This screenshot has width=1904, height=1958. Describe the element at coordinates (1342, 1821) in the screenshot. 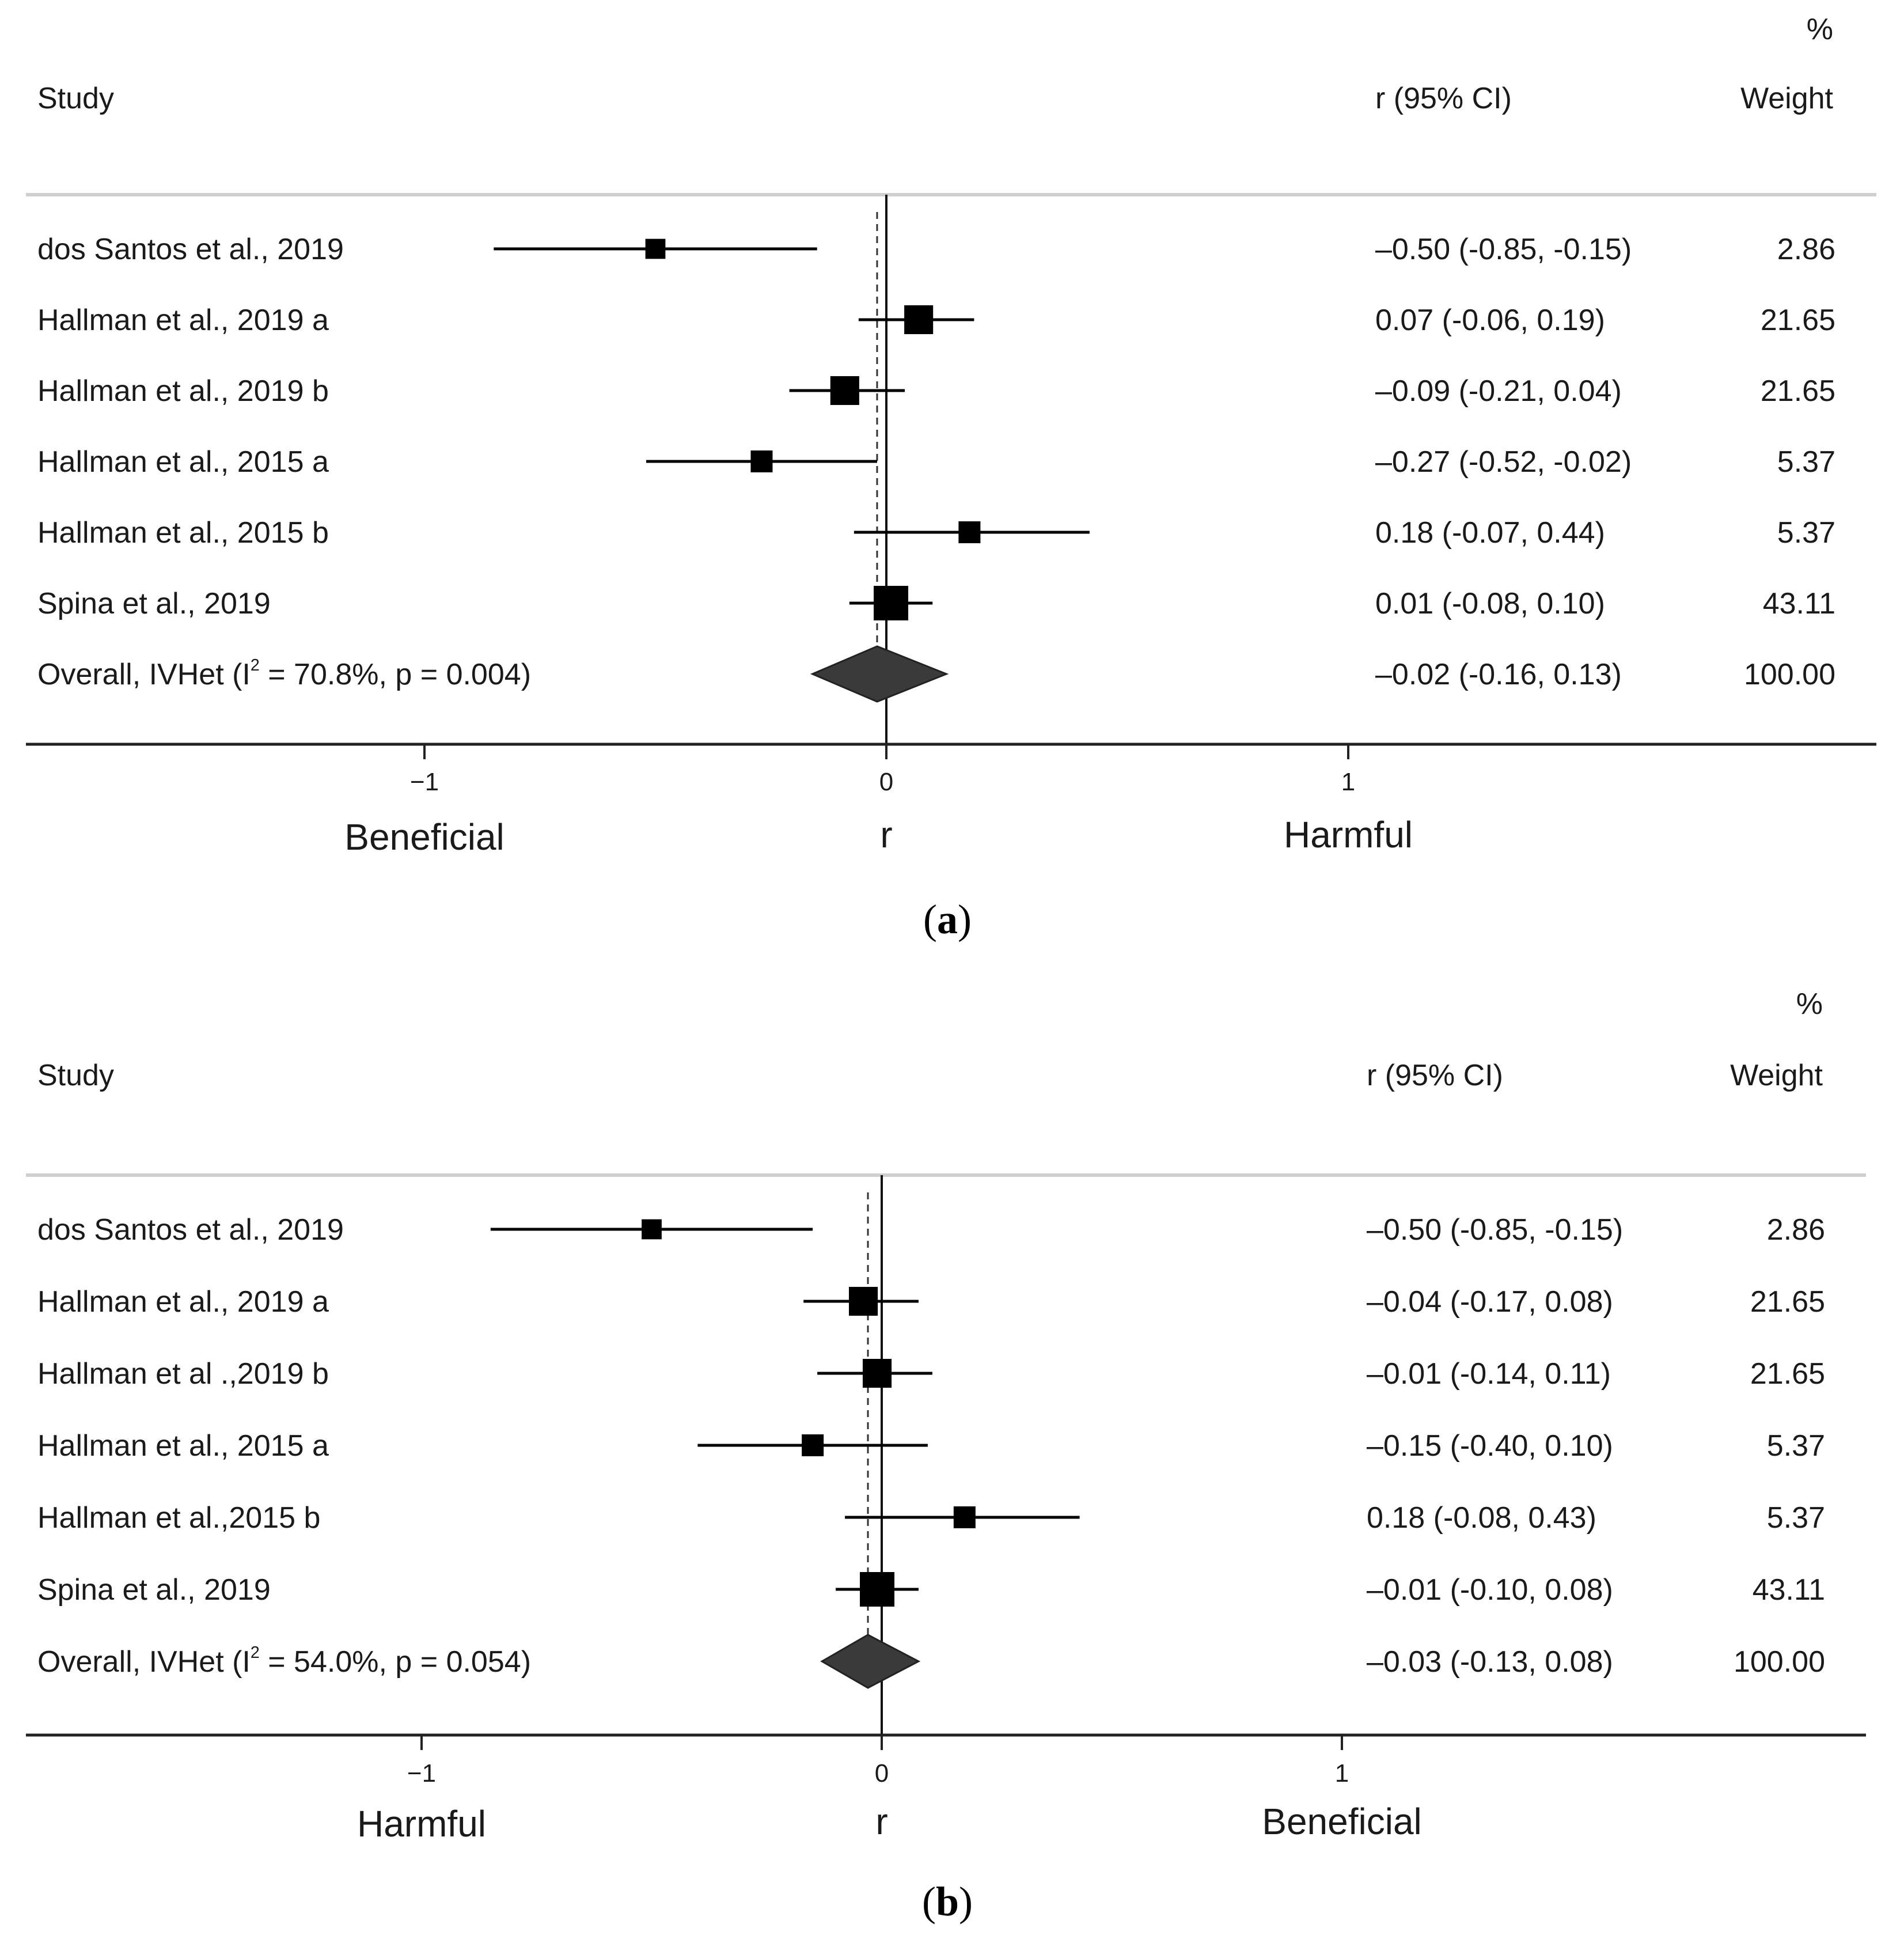

I see `right-direction-label: Beneficial` at that location.